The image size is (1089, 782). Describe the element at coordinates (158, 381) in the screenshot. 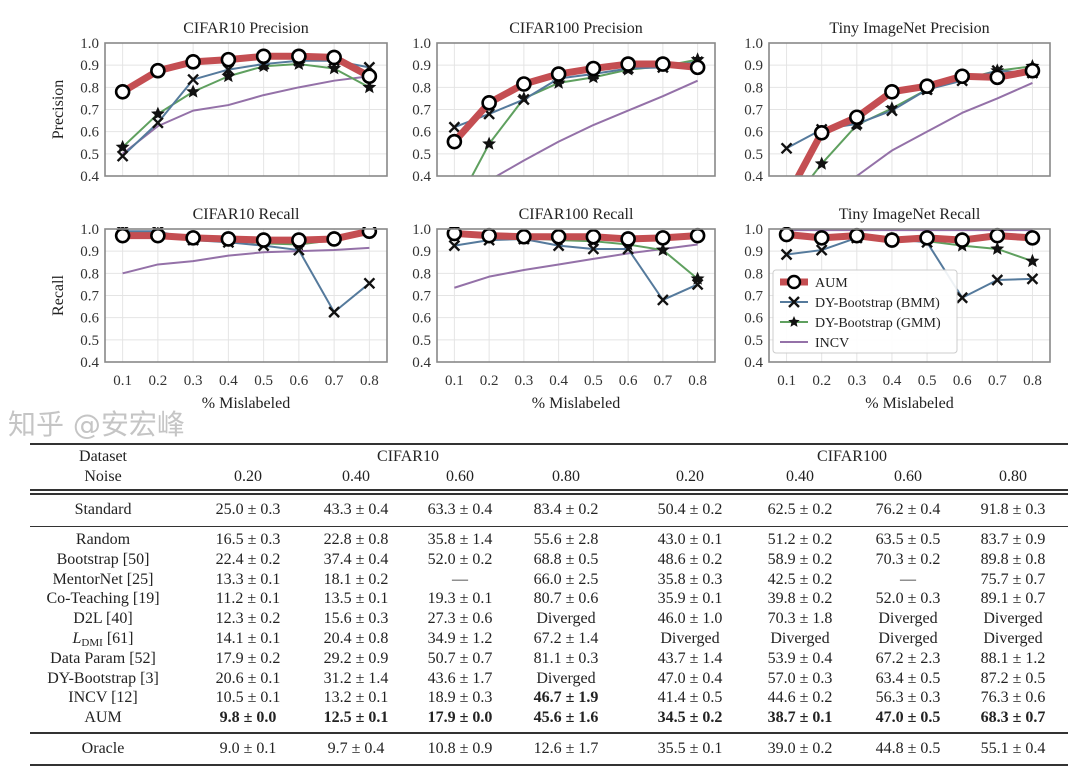

I see `x-tick-label: 0.2` at that location.